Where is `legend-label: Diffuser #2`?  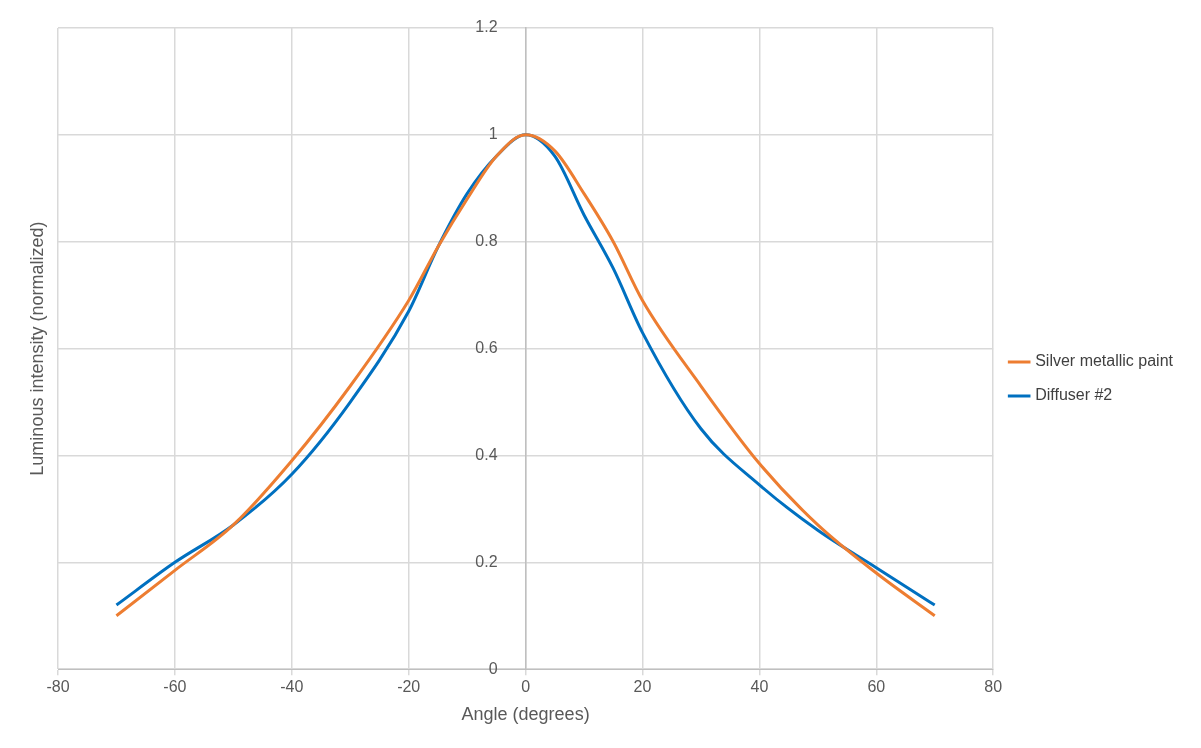 legend-label: Diffuser #2 is located at coordinates (1074, 395).